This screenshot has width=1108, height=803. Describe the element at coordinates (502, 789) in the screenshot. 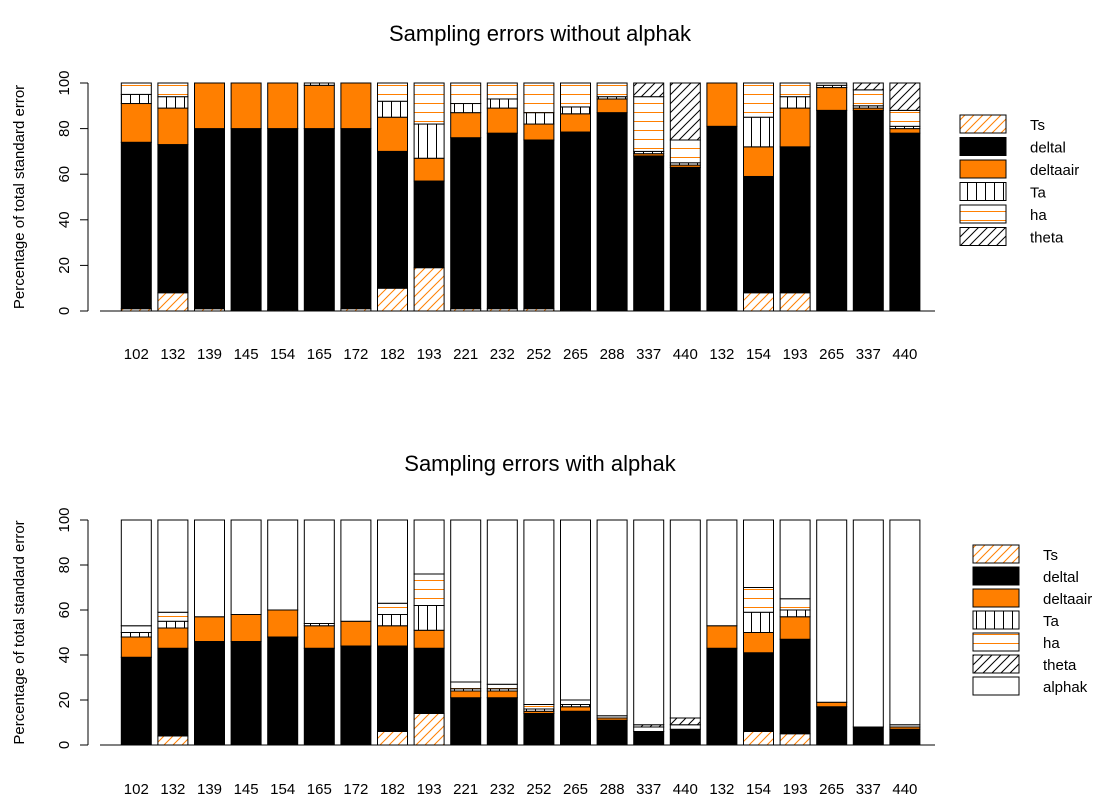

I see `x-tick-label: 232` at that location.